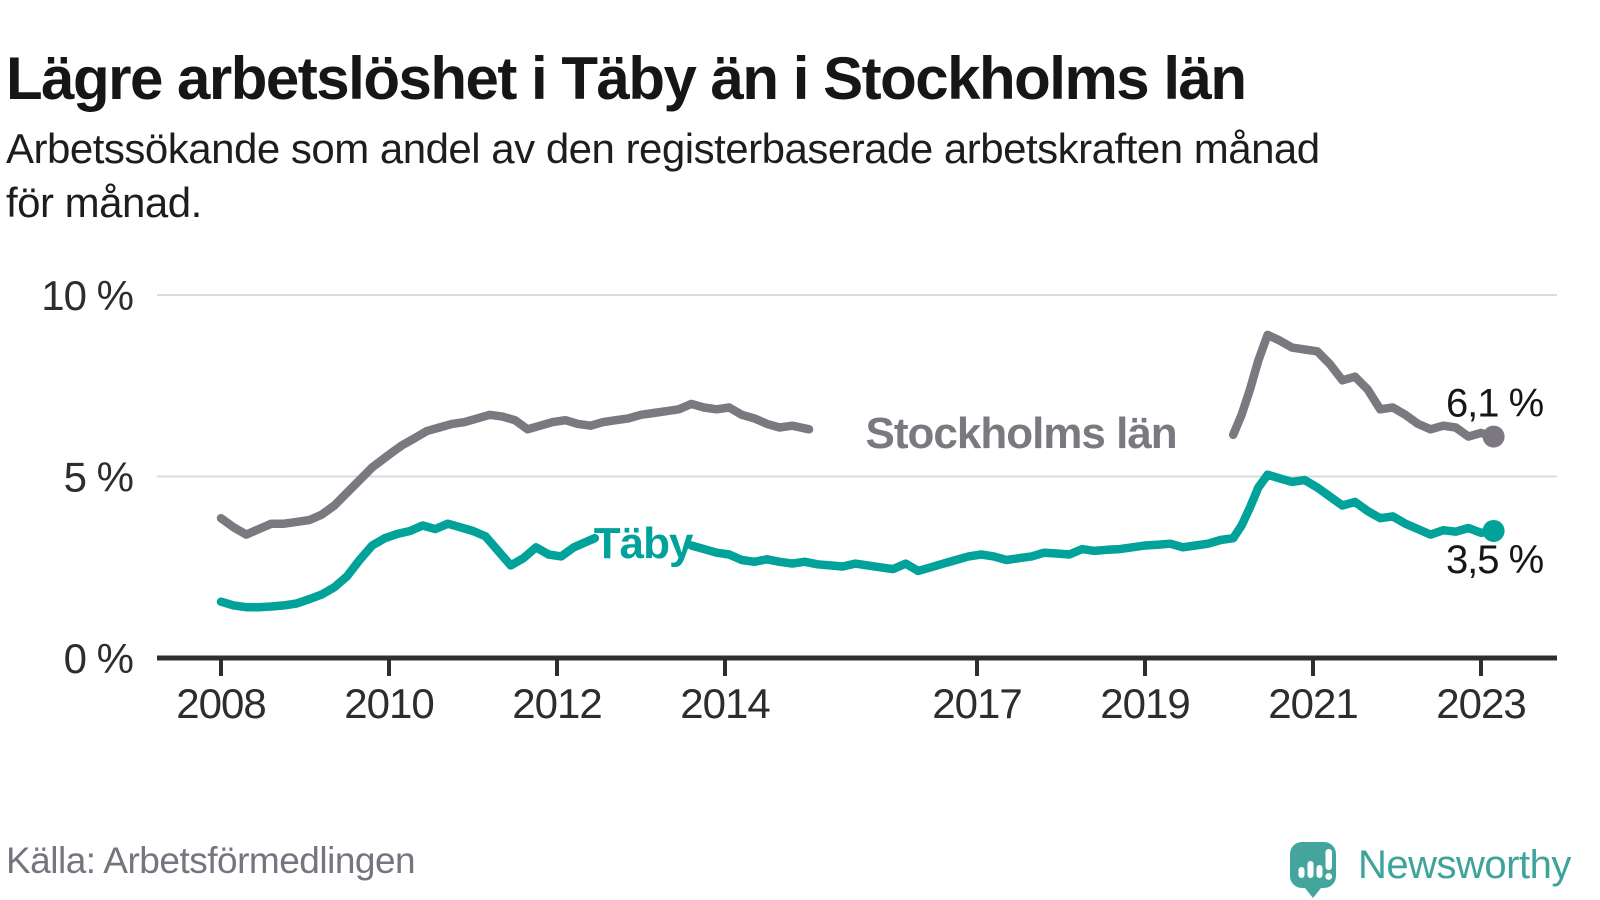 The image size is (1600, 900). Describe the element at coordinates (98, 477) in the screenshot. I see `y-axis-label-5: 5 %` at that location.